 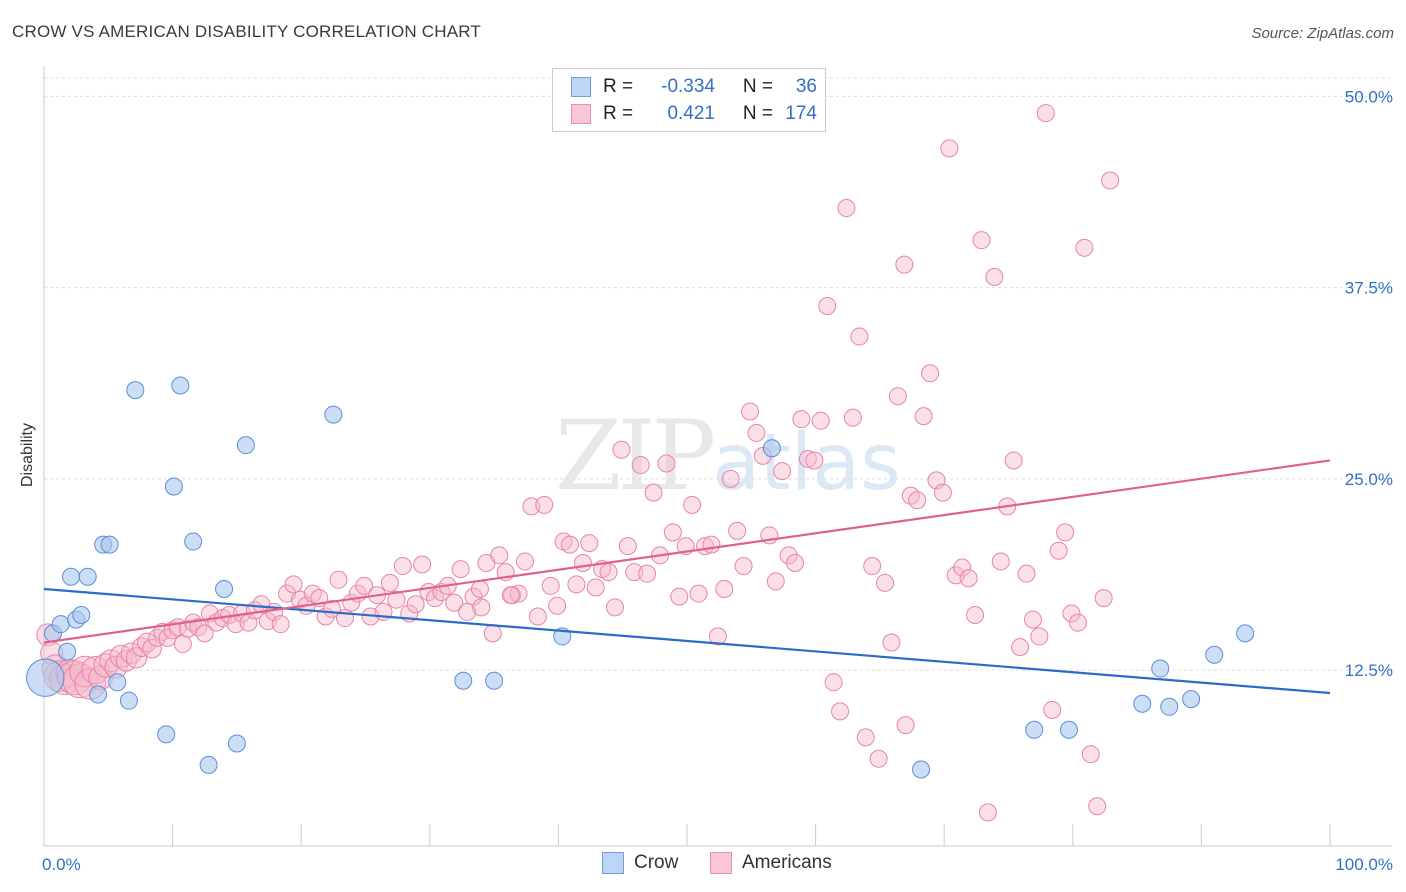 I want to click on x-tick-label: 0.0%, so click(x=61, y=864).